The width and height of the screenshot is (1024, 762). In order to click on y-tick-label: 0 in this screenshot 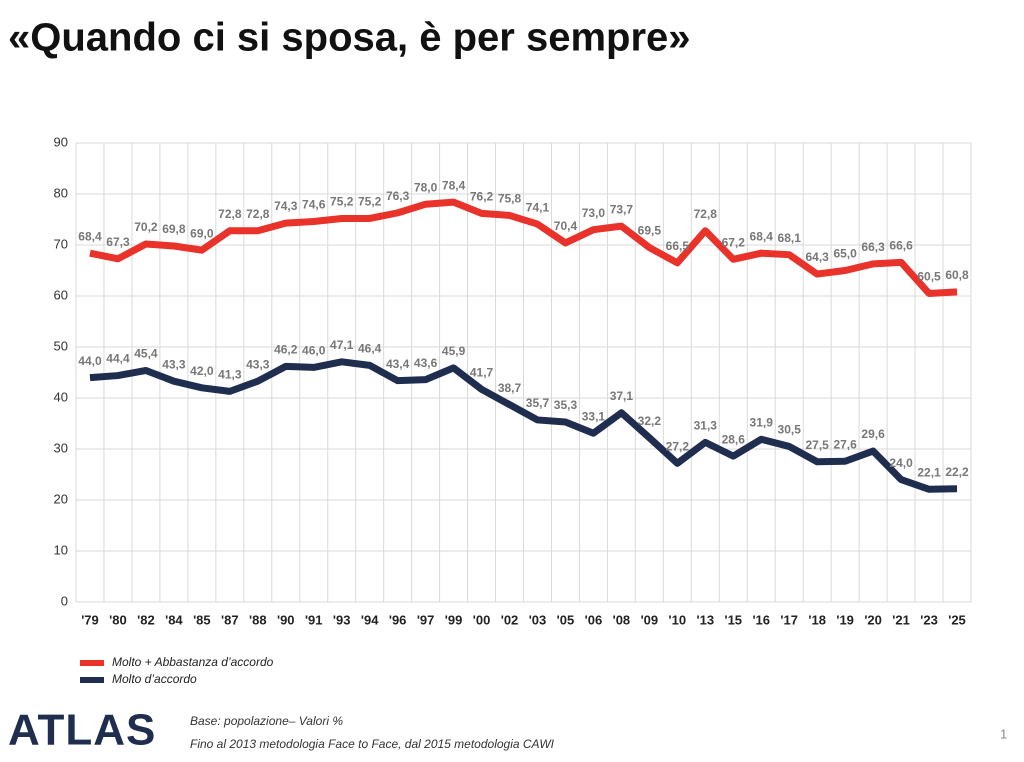, I will do `click(64, 600)`.